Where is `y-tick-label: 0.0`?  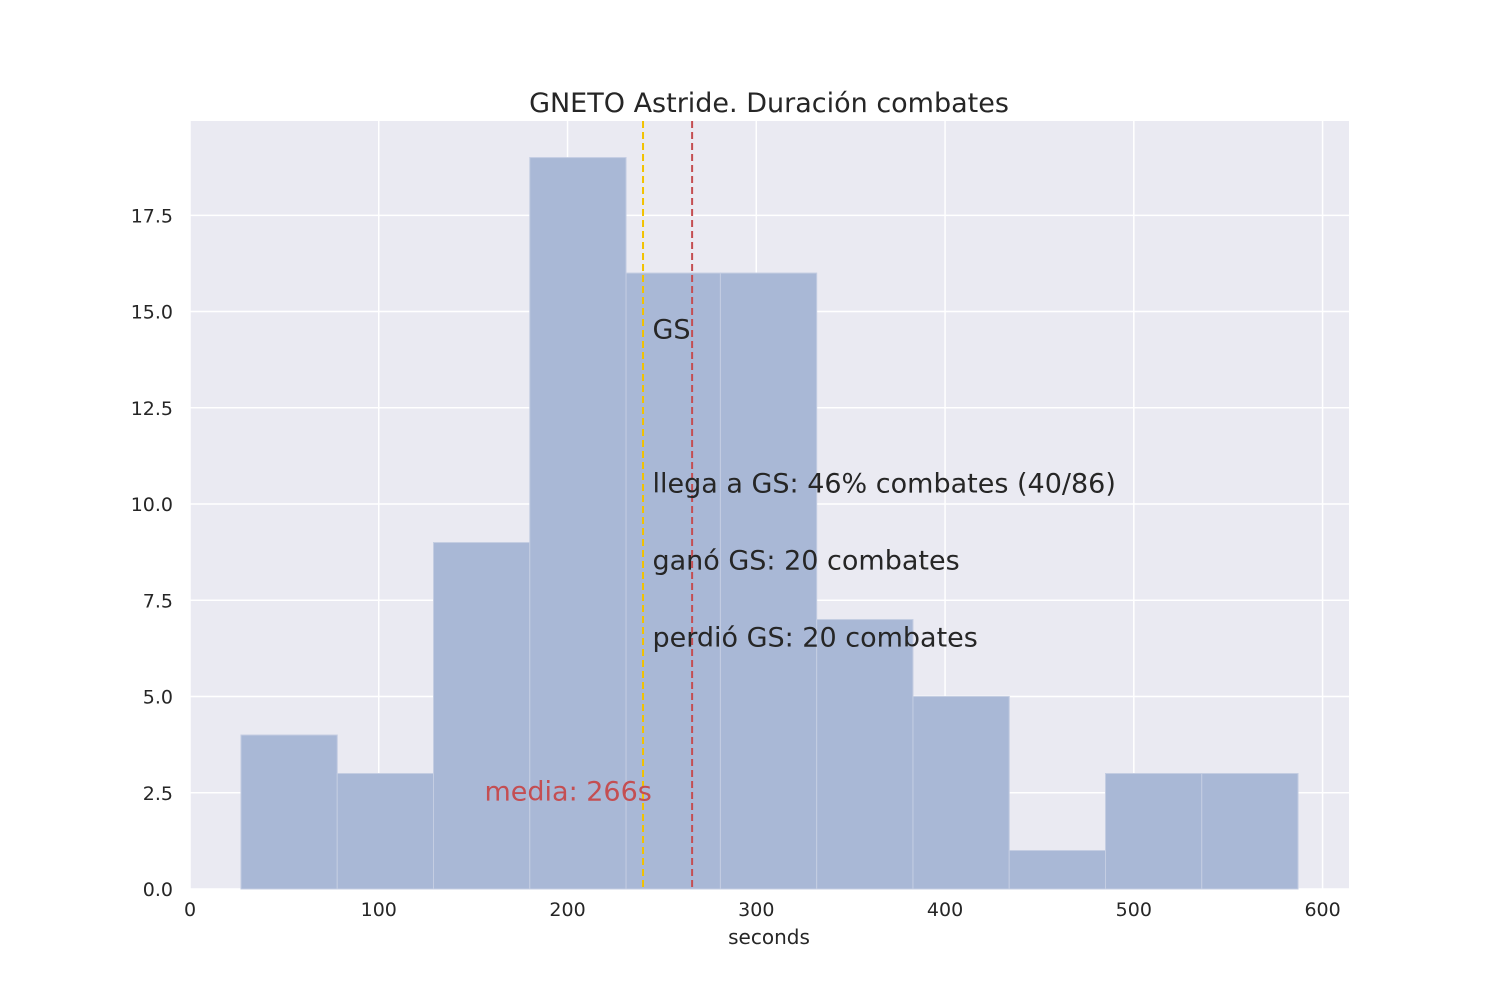
y-tick-label: 0.0 is located at coordinates (158, 890).